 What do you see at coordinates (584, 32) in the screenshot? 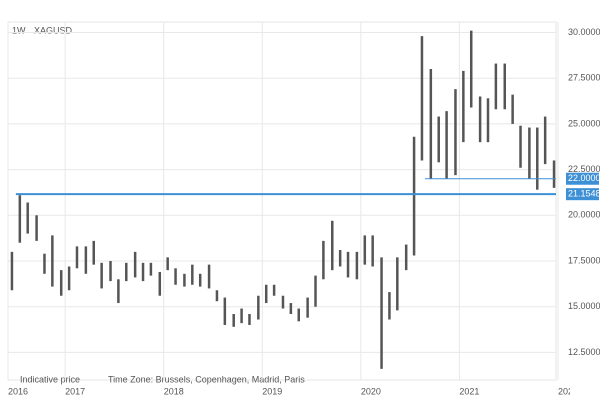
I see `y-tick-label: 30.0000` at bounding box center [584, 32].